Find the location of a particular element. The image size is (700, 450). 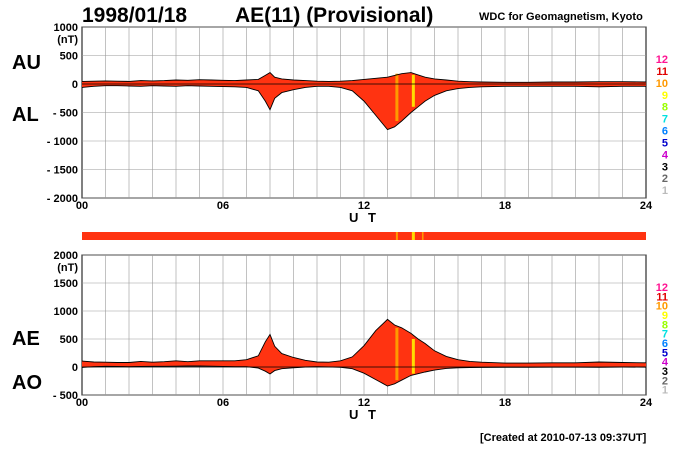

series-line-au is located at coordinates (364, 77).